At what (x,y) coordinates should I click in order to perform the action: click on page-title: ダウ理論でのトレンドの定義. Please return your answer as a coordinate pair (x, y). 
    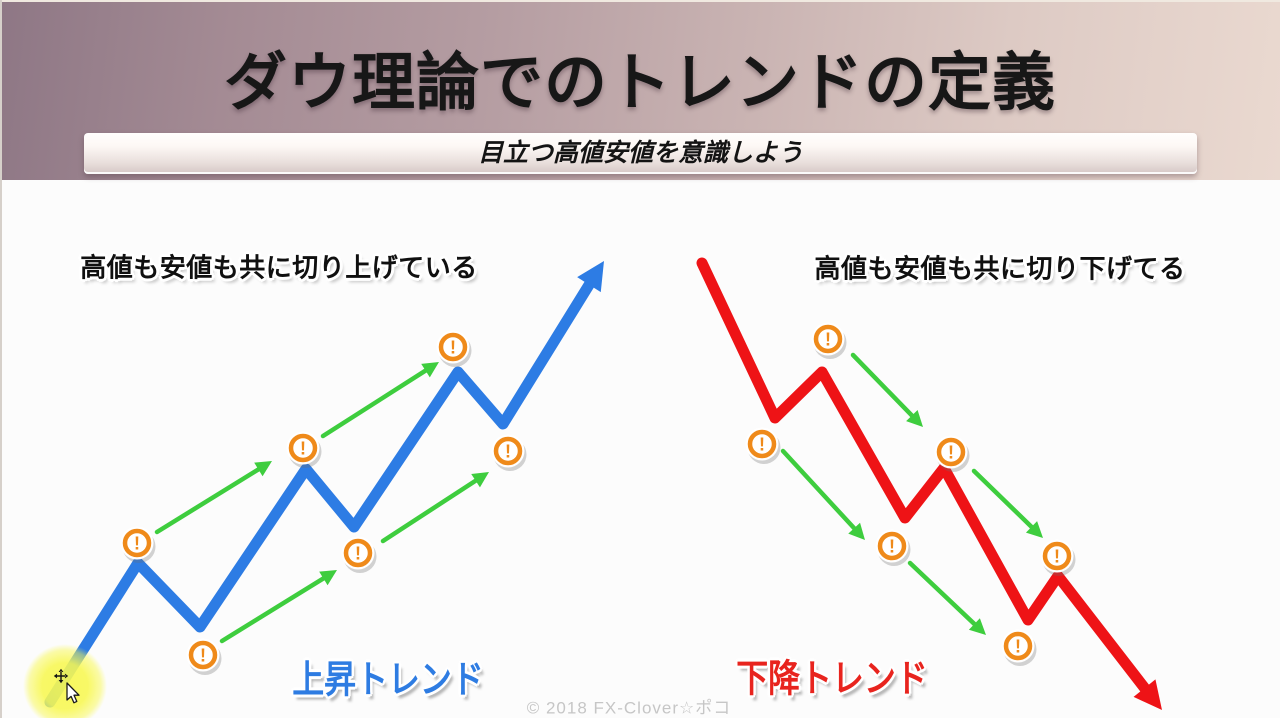
    Looking at the image, I should click on (640, 83).